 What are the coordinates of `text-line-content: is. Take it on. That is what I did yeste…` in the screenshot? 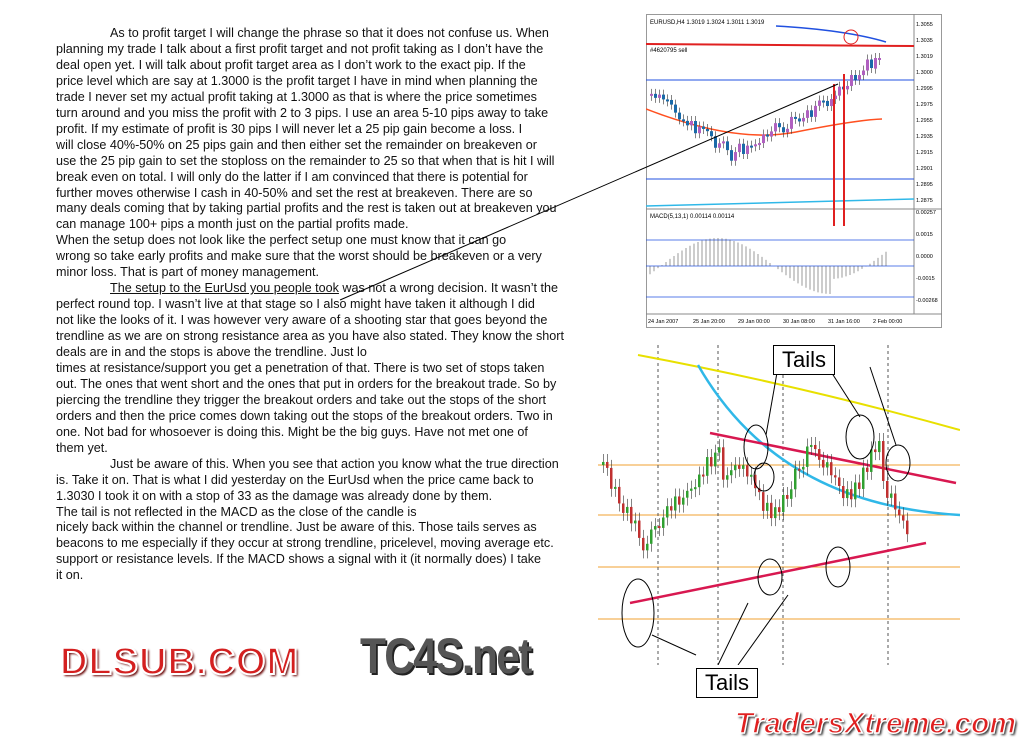 It's located at (295, 479).